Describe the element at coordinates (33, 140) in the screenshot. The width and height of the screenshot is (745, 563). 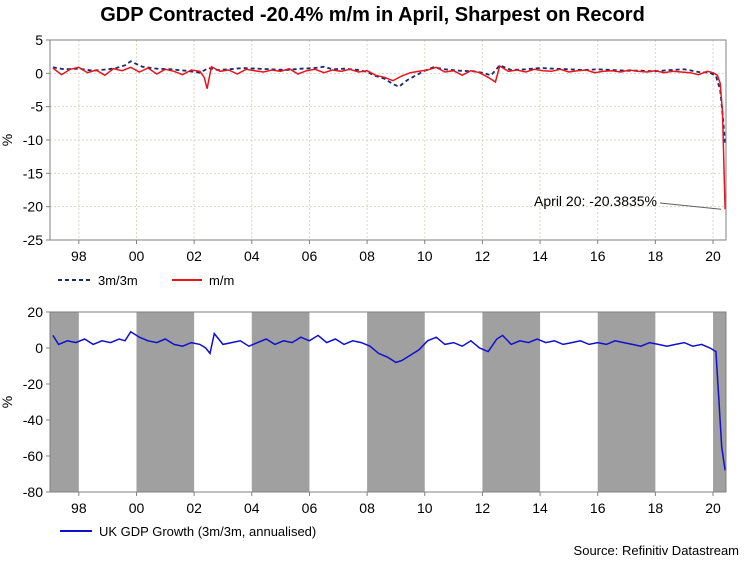
I see `y-tick-label: -10` at that location.